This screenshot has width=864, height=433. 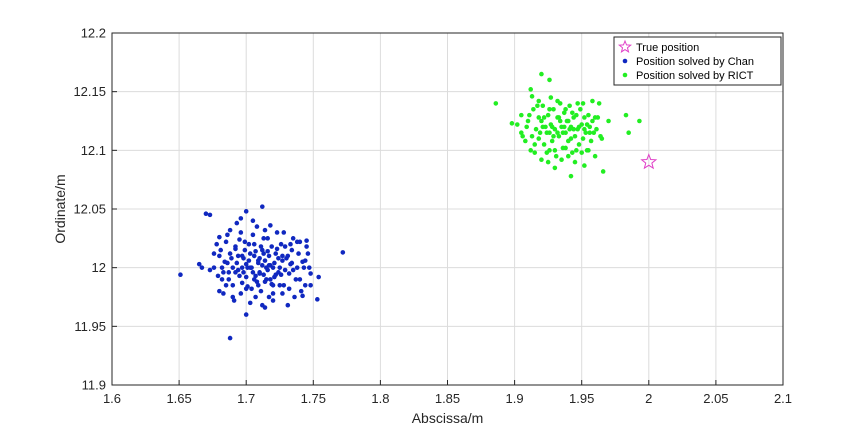 What do you see at coordinates (695, 62) in the screenshot?
I see `legend-entry-label: Position solved by Chan` at bounding box center [695, 62].